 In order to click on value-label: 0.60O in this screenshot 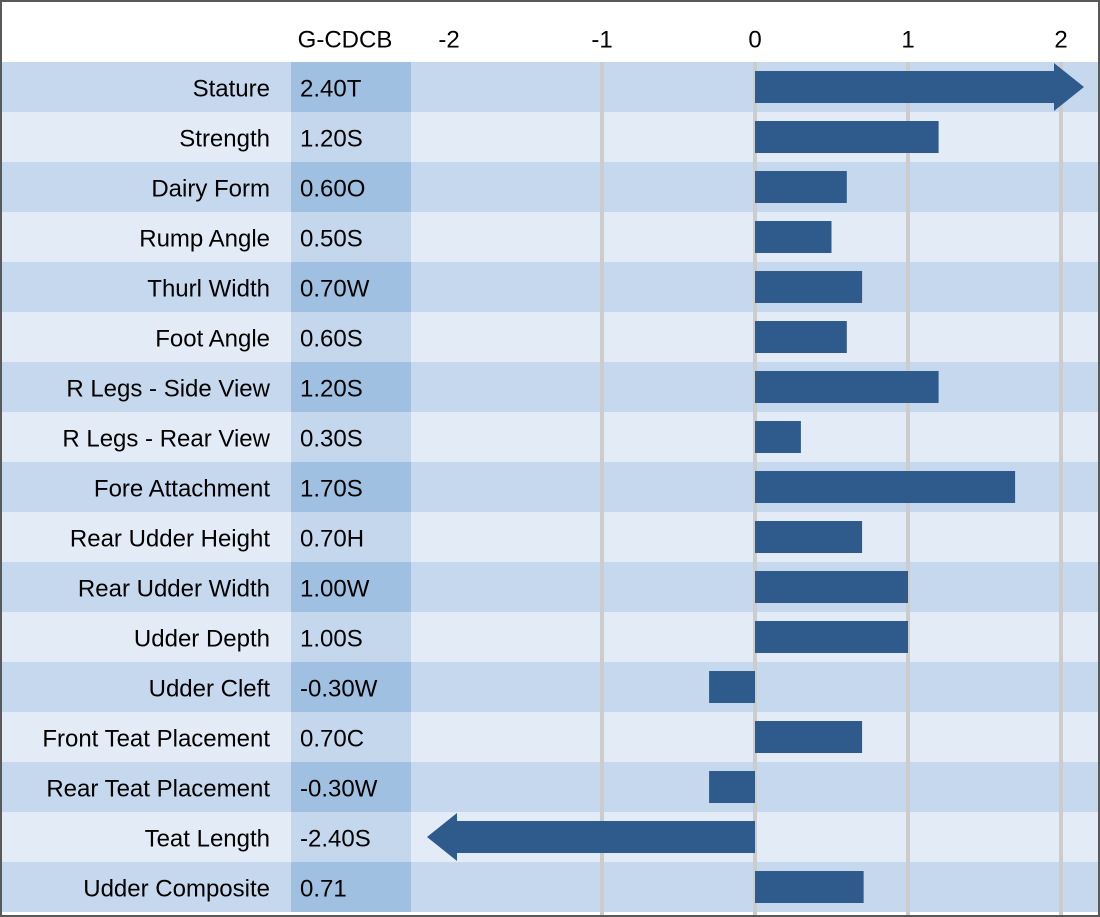, I will do `click(332, 188)`.